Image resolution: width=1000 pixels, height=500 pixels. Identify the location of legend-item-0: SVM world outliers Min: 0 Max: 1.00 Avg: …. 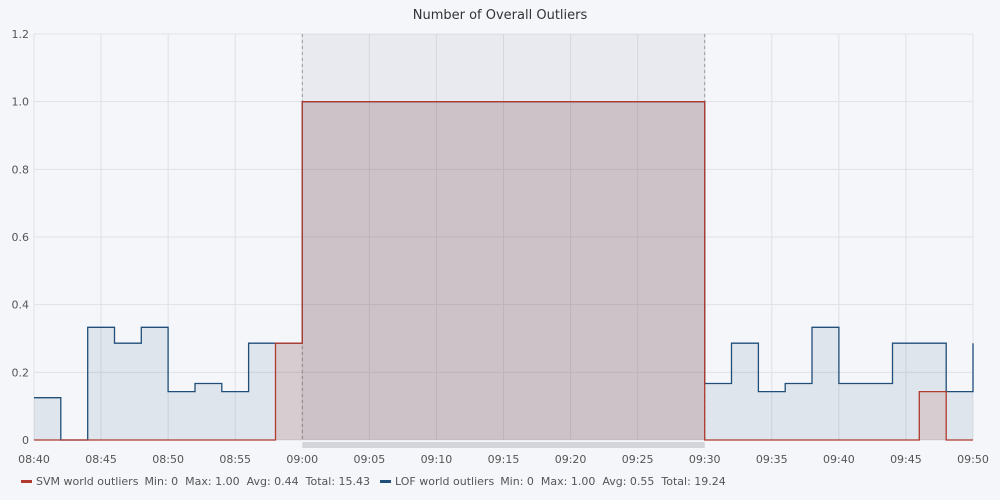
(195, 481).